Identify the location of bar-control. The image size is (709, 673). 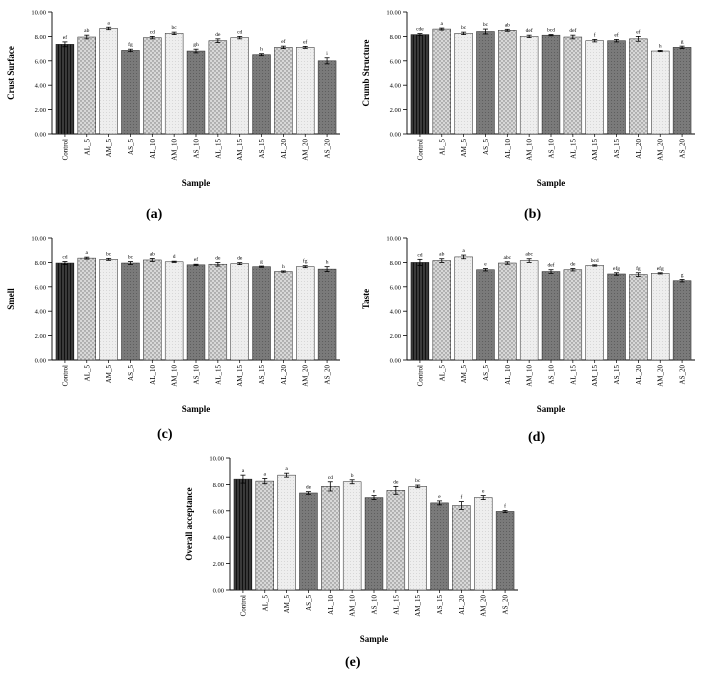
(420, 84).